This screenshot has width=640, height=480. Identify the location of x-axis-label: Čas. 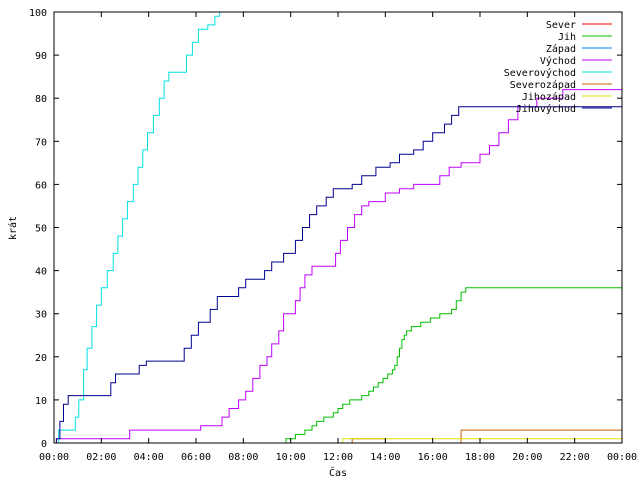
(338, 472).